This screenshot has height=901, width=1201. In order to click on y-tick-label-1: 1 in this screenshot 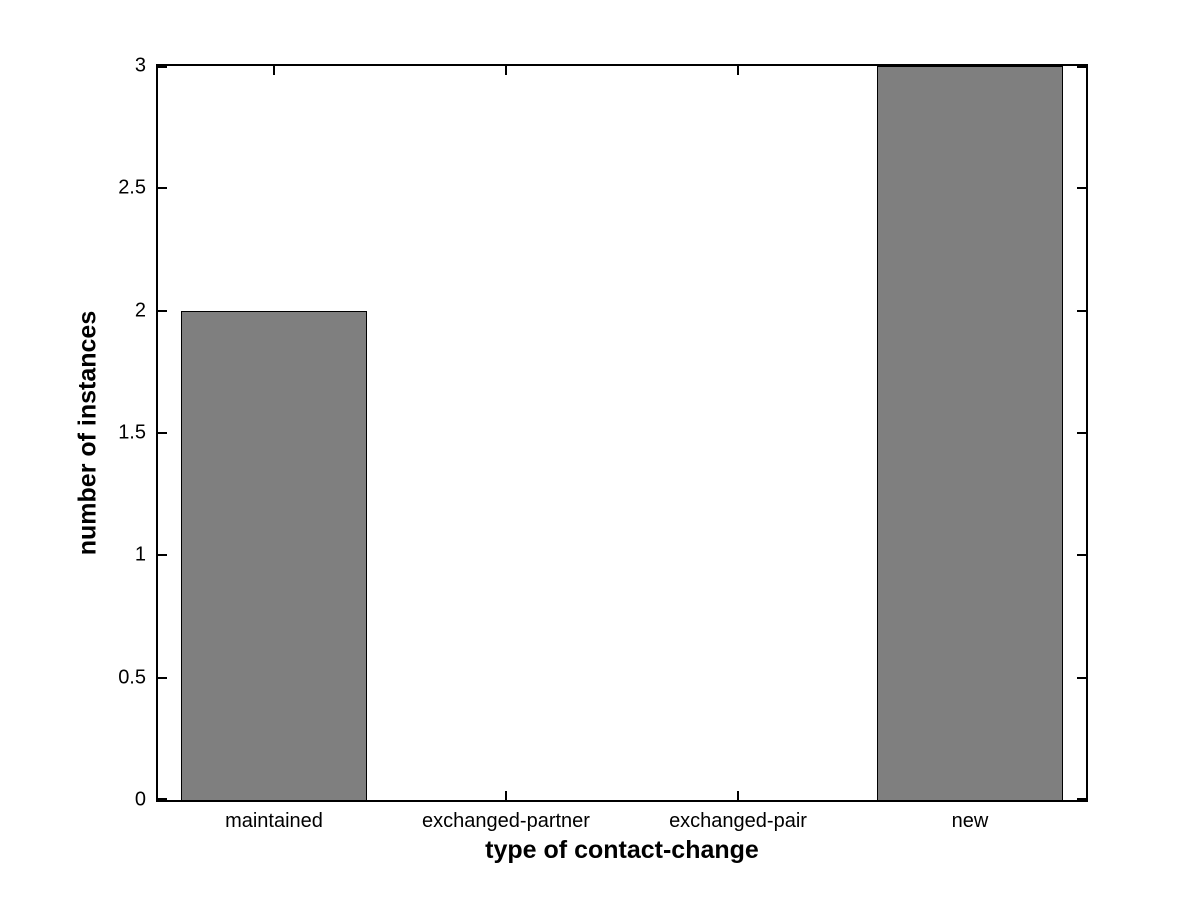, I will do `click(140, 554)`.